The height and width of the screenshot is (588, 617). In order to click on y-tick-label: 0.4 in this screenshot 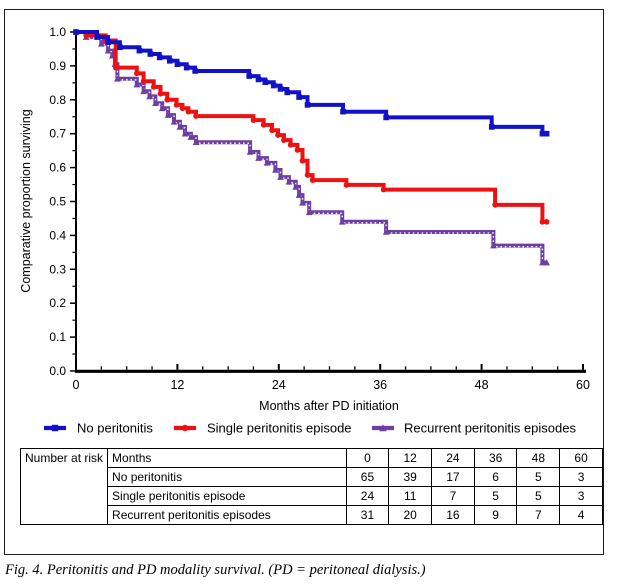, I will do `click(57, 235)`.